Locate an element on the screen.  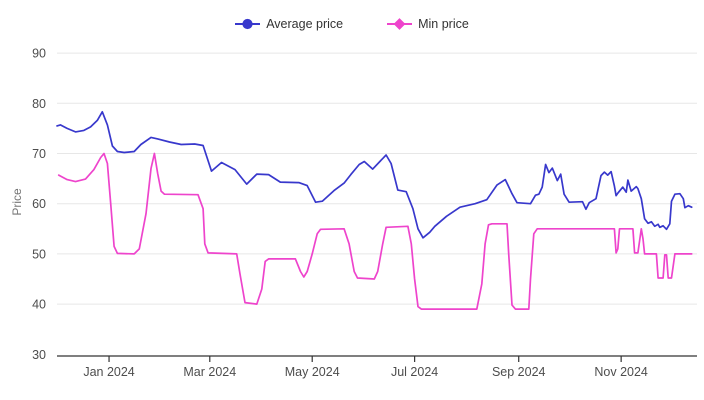
legend-label-average-price: Average price is located at coordinates (305, 24).